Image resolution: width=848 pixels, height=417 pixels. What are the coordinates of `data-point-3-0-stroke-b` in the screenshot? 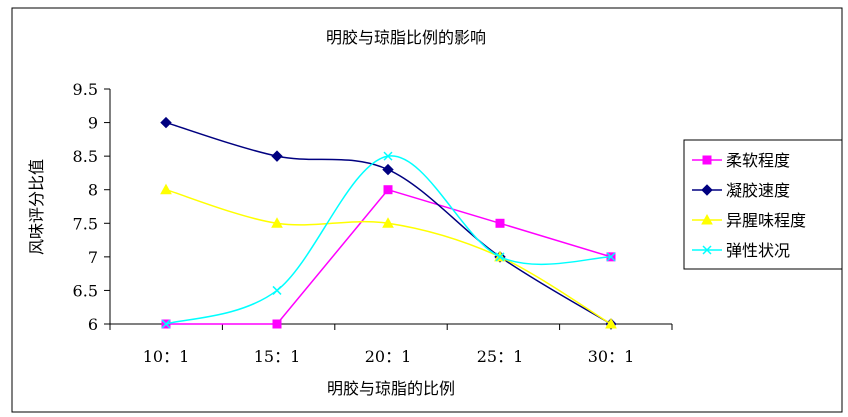 It's located at (166, 324).